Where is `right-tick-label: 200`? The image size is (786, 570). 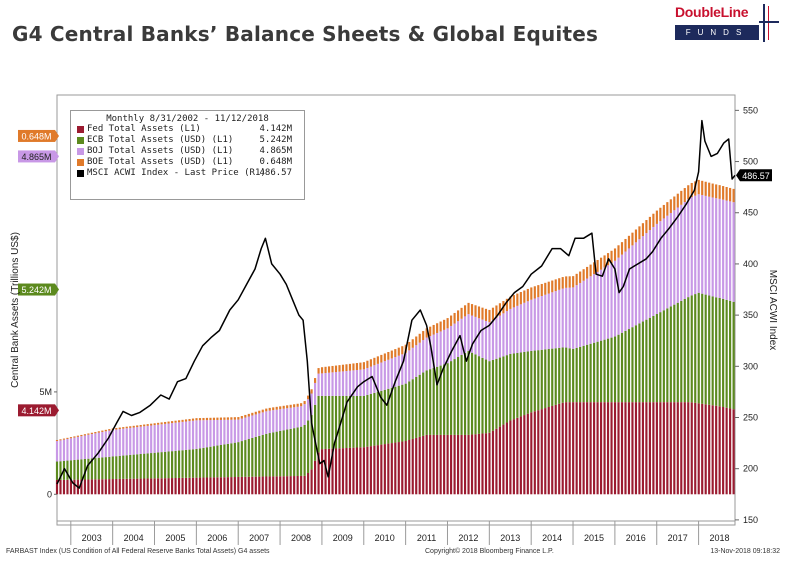
right-tick-label: 200 is located at coordinates (750, 469).